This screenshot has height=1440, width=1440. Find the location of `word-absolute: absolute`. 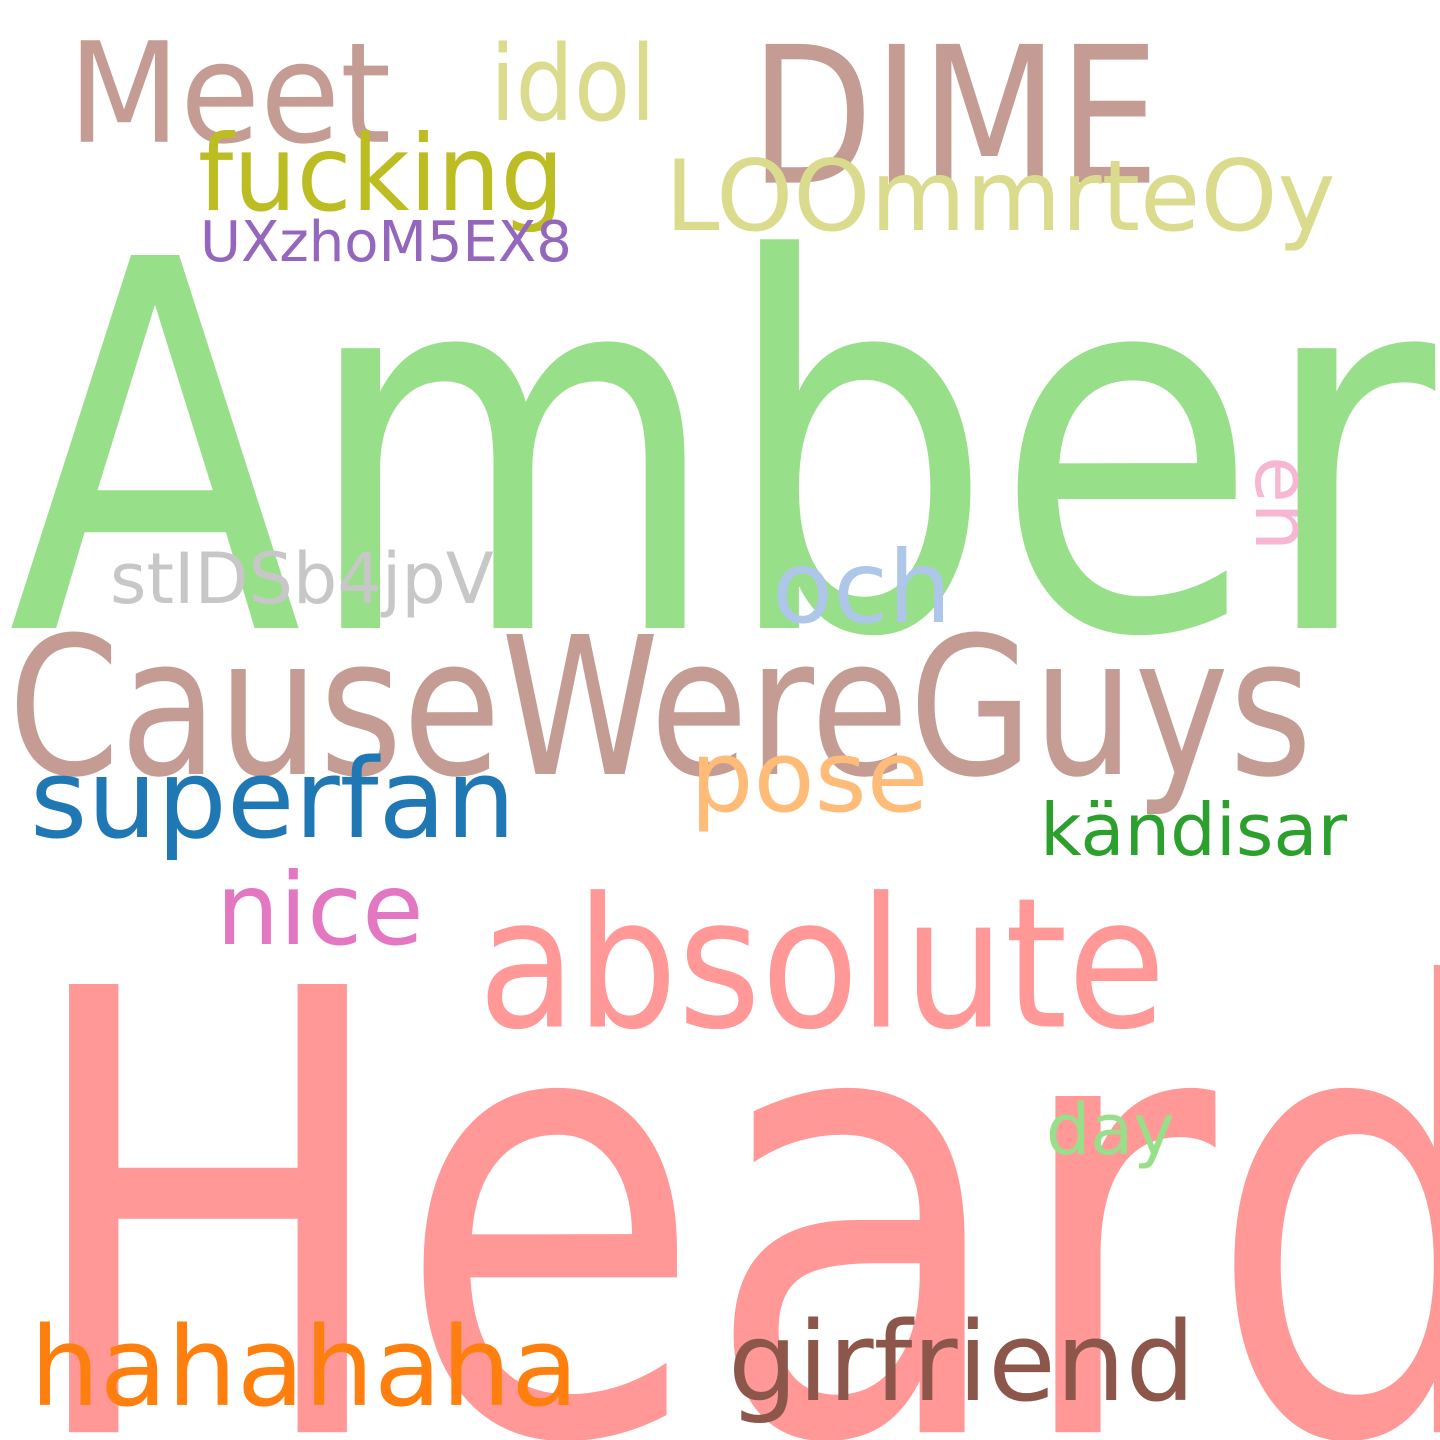

word-absolute: absolute is located at coordinates (822, 964).